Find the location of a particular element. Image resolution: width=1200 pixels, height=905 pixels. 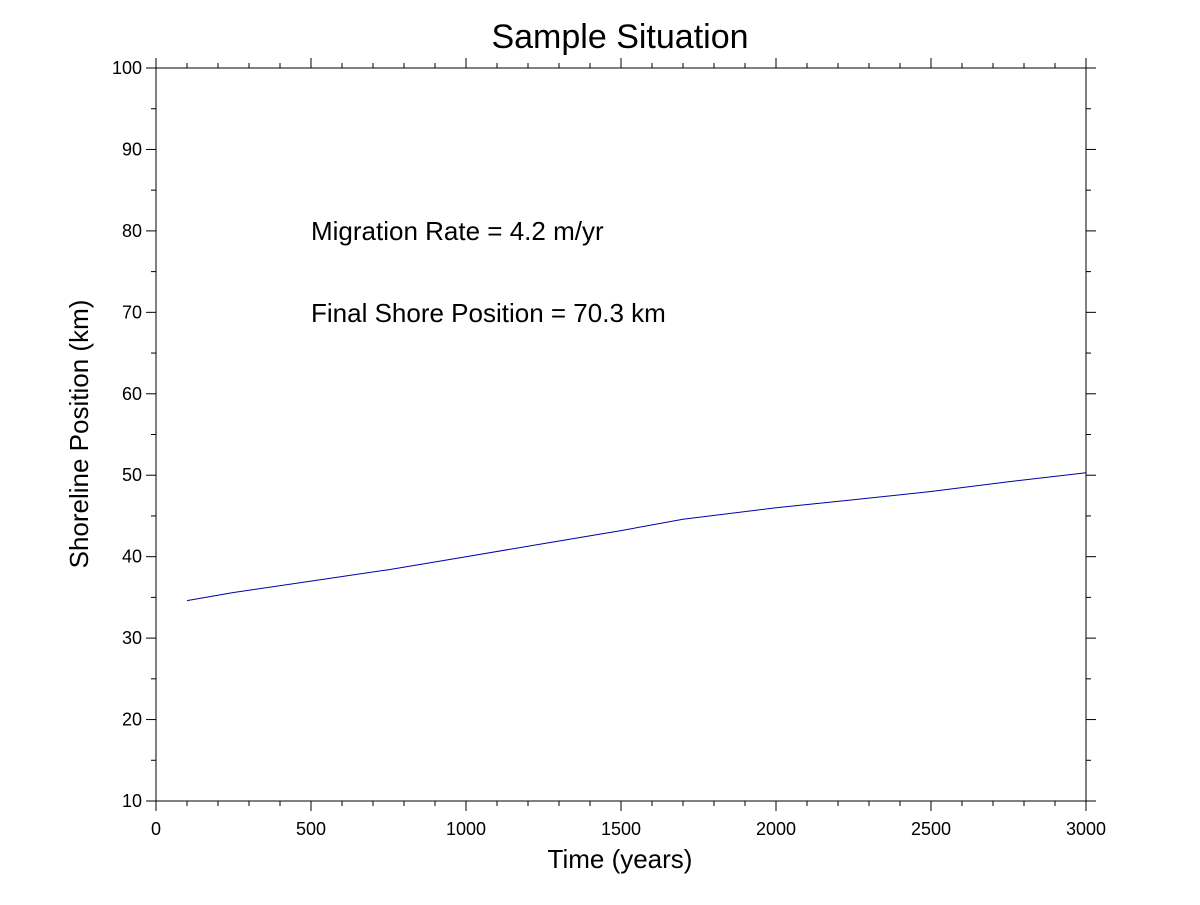

x-tick-label: 0 is located at coordinates (156, 829).